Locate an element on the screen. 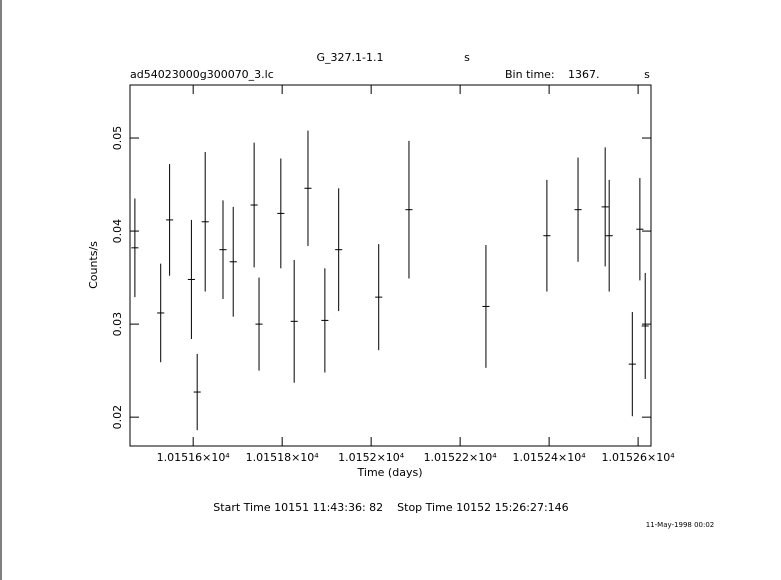 This screenshot has width=781, height=580. y-tick-label: 0.04 is located at coordinates (117, 231).